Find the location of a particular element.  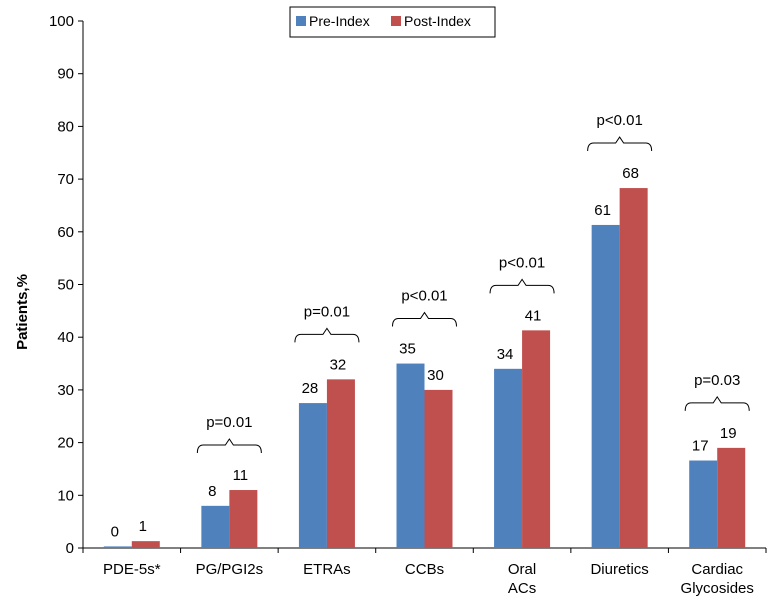

bar-value-label: 35 is located at coordinates (407, 349).